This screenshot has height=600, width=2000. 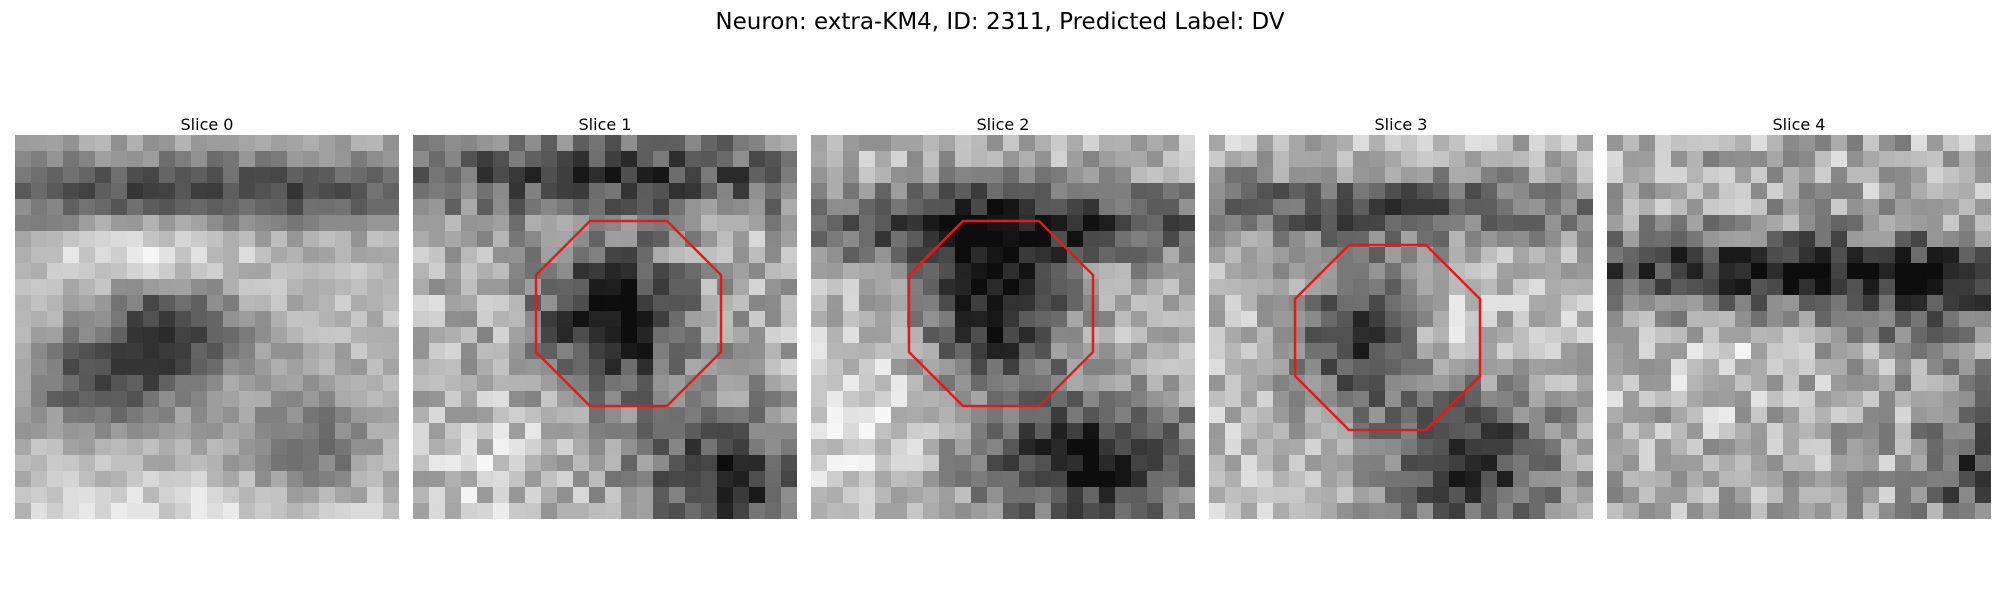 I want to click on slice-panel-2: Slice 2, so click(x=1003, y=317).